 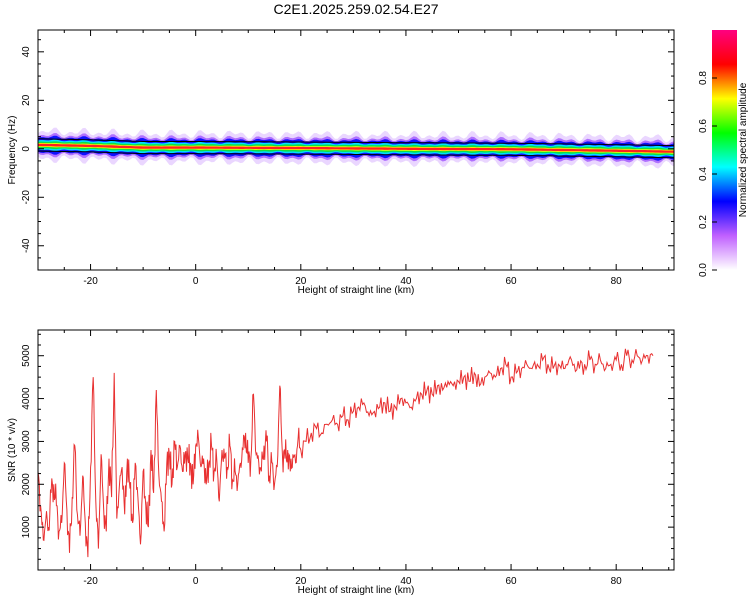 What do you see at coordinates (703, 174) in the screenshot?
I see `colorbar-tick-label-2: 0.4` at bounding box center [703, 174].